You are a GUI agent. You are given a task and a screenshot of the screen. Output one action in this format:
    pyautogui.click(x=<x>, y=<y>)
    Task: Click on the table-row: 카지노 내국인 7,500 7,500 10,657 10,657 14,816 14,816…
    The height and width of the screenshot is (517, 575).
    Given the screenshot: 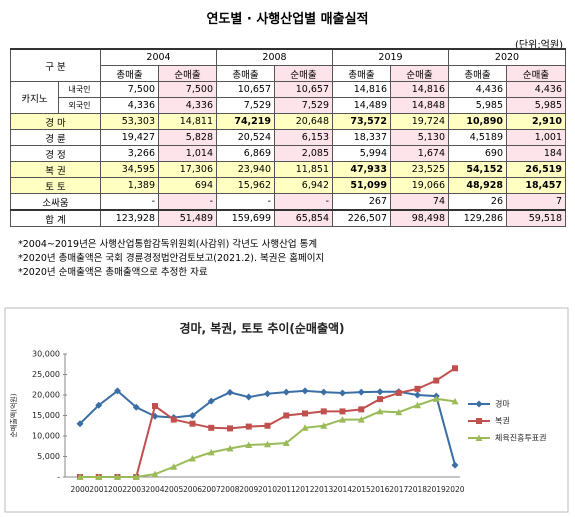 What is the action you would take?
    pyautogui.click(x=288, y=97)
    